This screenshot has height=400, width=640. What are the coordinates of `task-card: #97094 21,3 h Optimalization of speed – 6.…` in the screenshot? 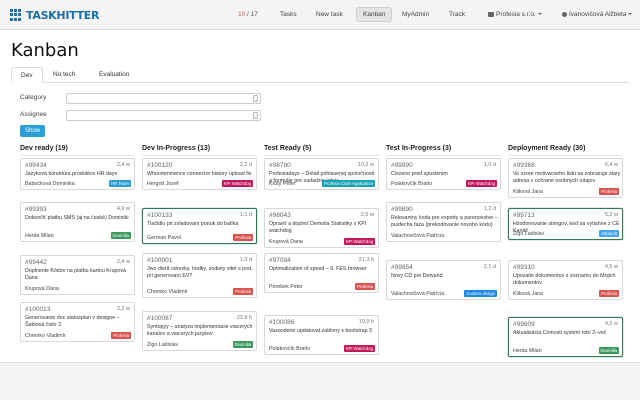 It's located at (321, 273).